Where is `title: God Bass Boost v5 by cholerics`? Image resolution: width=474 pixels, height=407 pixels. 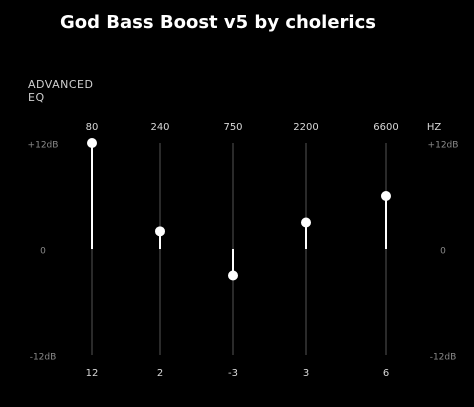
title: God Bass Boost v5 by cholerics is located at coordinates (218, 22).